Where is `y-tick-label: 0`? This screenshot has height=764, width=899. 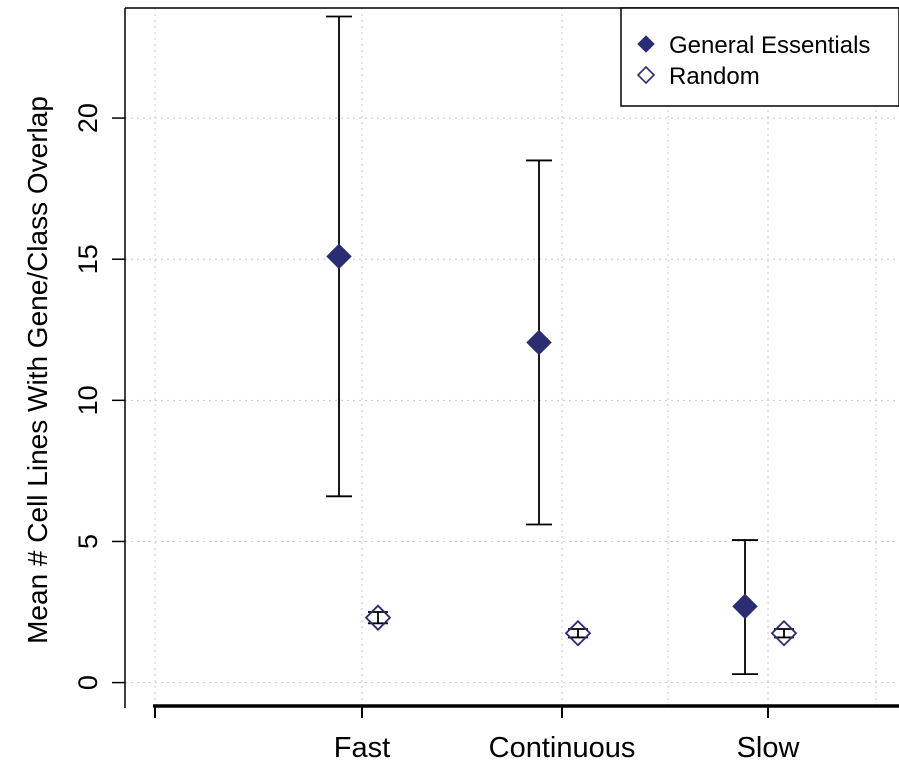
y-tick-label: 0 is located at coordinates (88, 682).